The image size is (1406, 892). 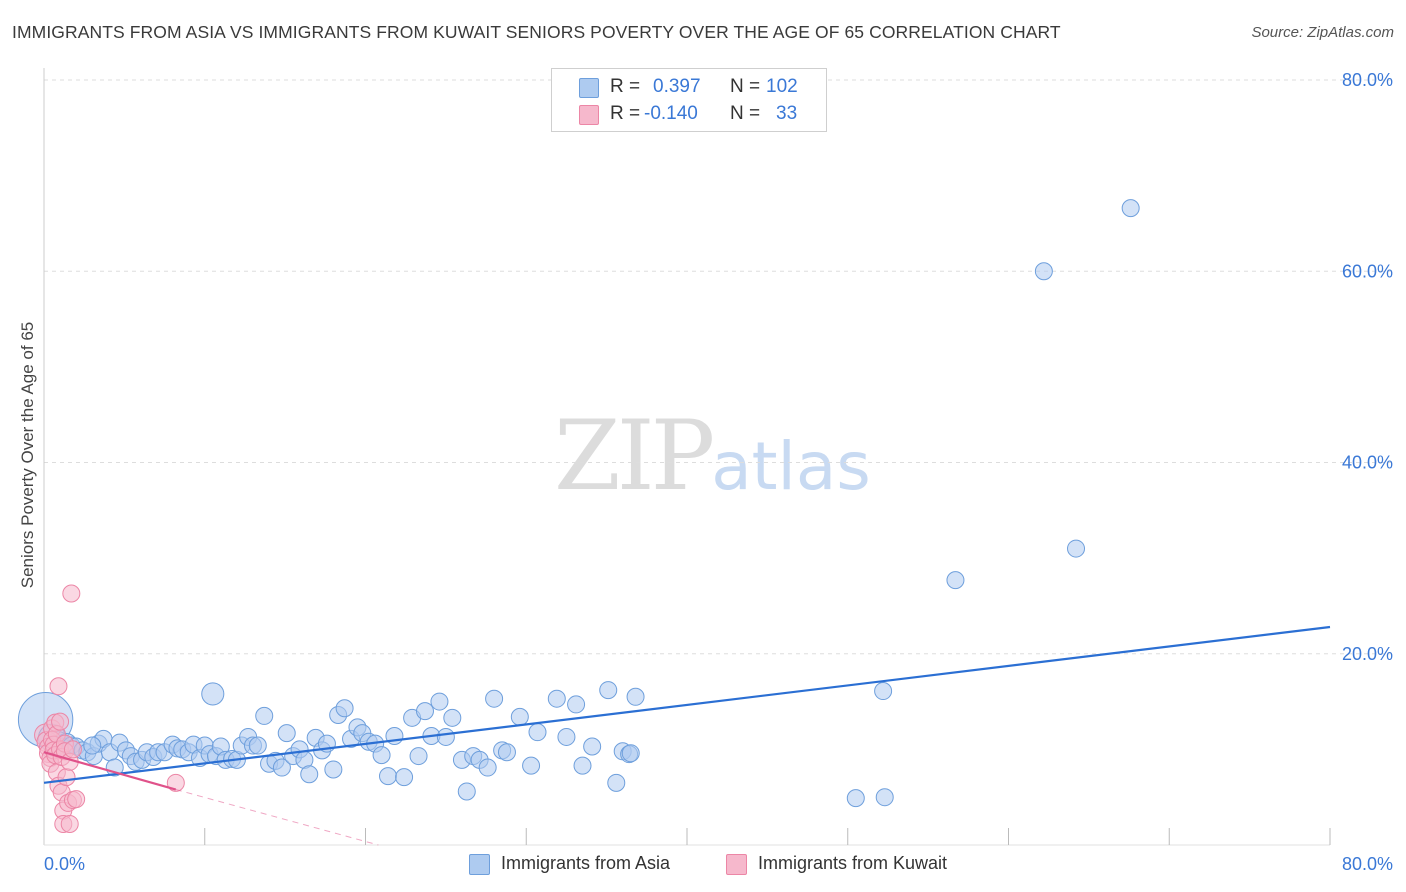 I want to click on legend-row-asia: R = 0.397 N = 102, so click(x=689, y=87).